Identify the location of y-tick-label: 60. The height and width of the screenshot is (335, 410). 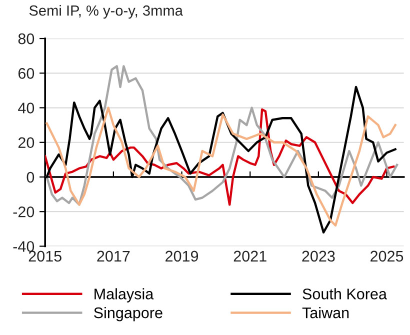
(26, 73).